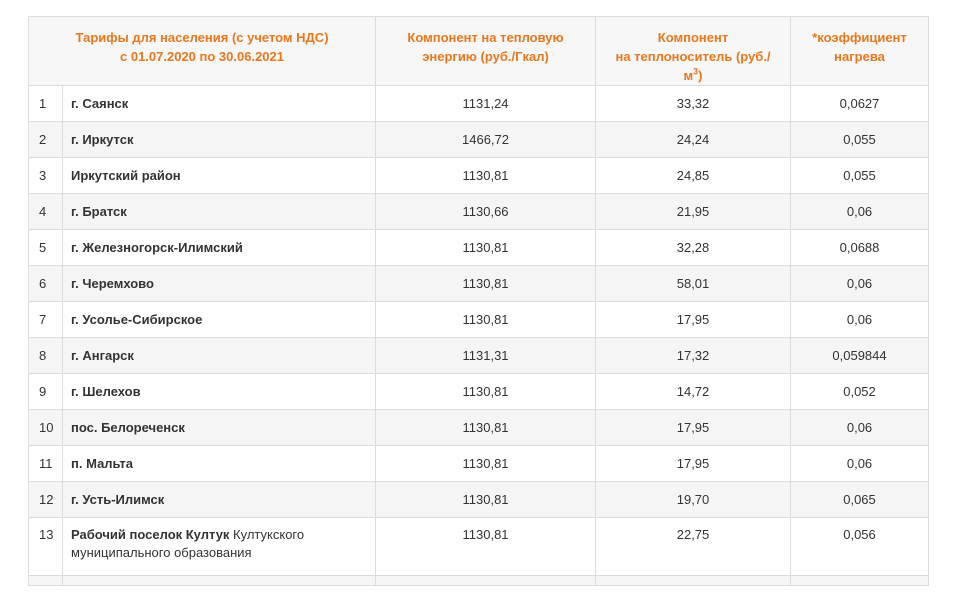  Describe the element at coordinates (693, 247) in the screenshot. I see `row-carrier: 32,28` at that location.